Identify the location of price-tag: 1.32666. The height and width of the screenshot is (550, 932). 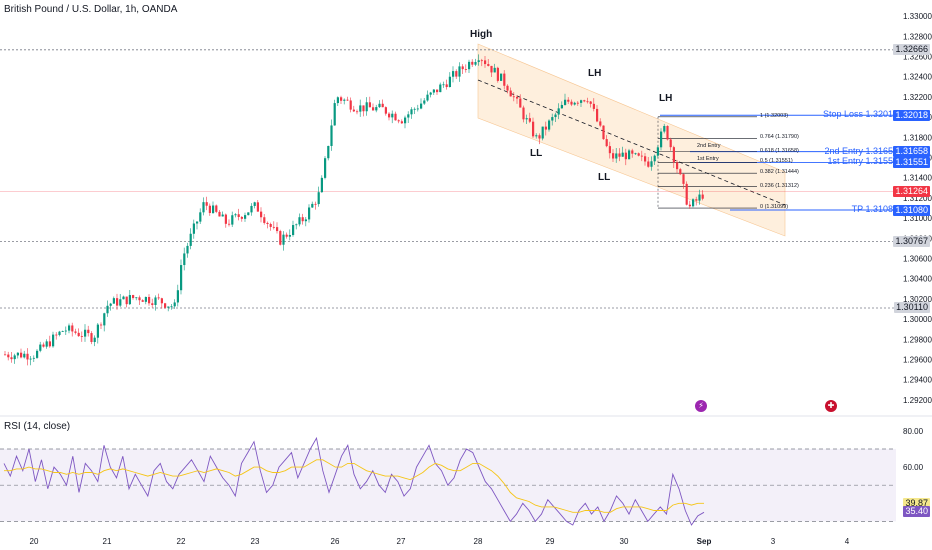
(911, 50).